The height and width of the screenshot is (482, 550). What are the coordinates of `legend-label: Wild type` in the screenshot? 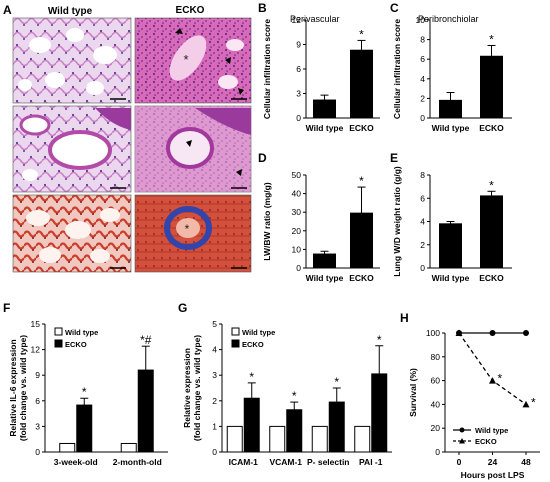 It's located at (81, 332).